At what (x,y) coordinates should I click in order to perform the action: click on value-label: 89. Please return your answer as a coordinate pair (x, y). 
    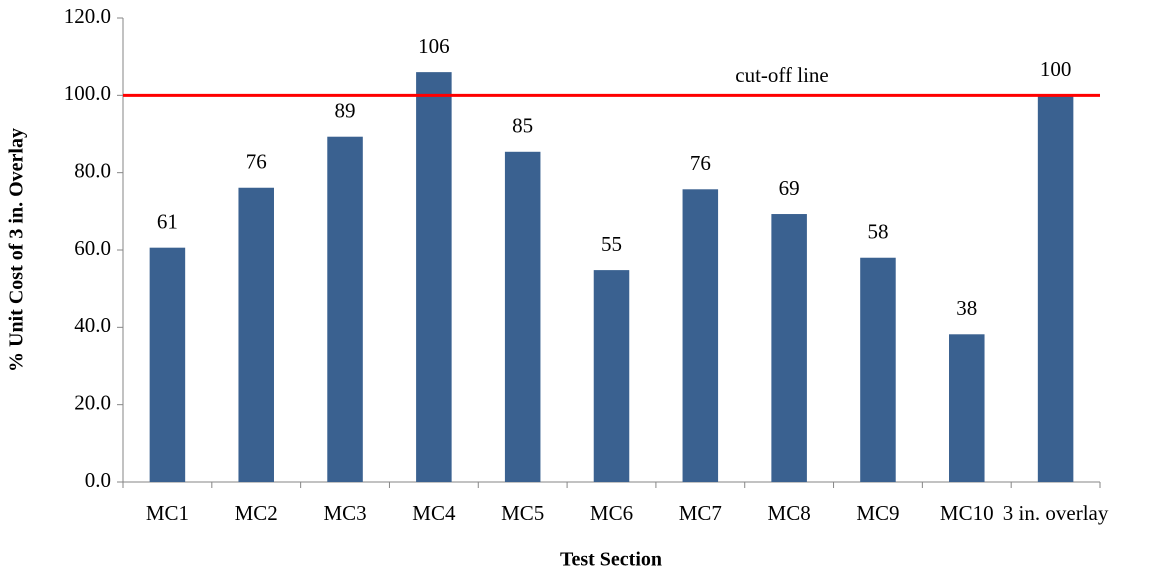
    Looking at the image, I should click on (345, 111).